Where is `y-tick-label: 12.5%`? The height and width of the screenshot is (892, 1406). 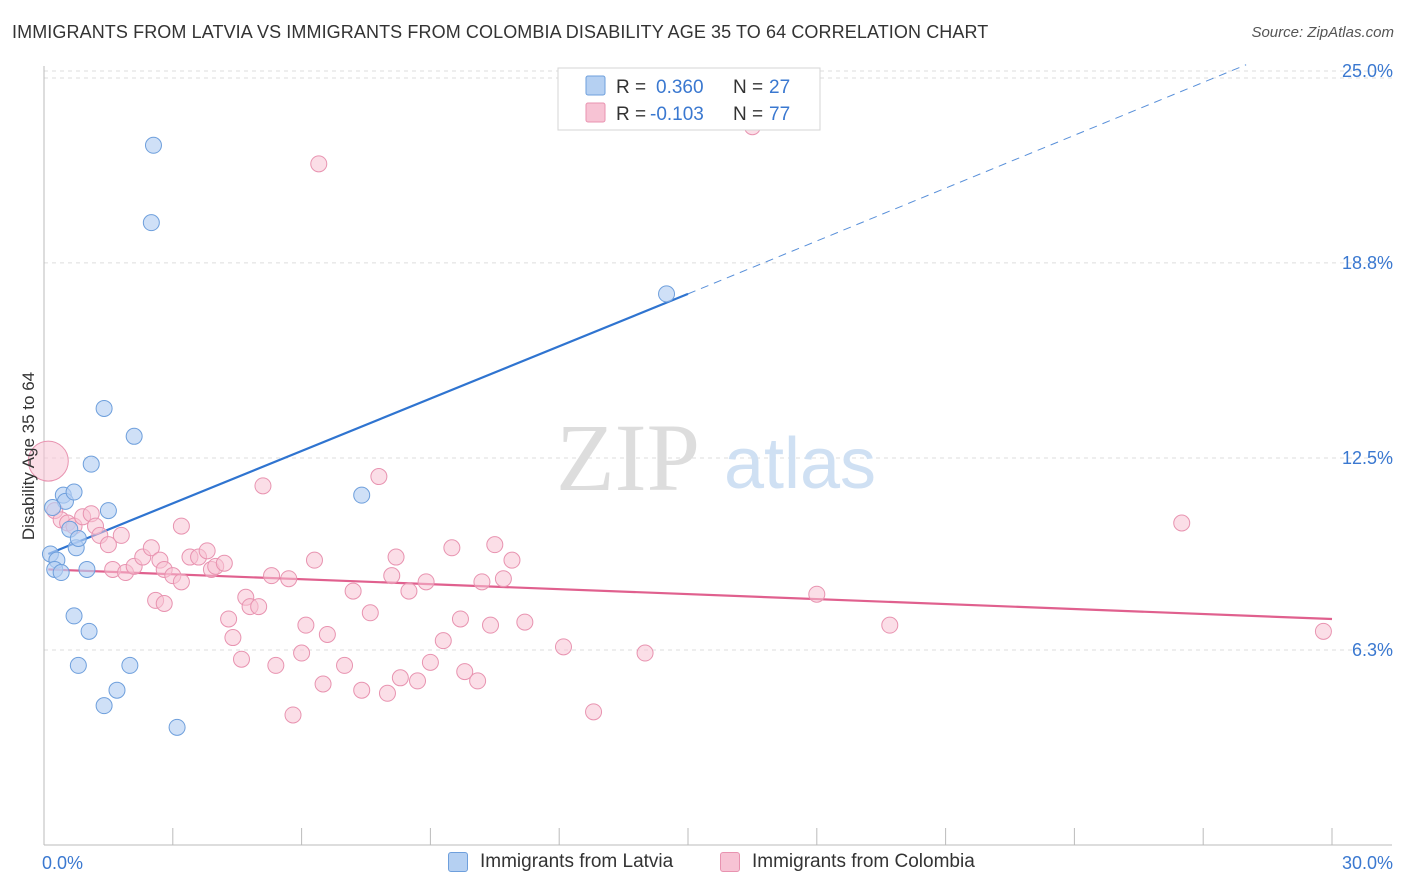
y-tick-label: 12.5% is located at coordinates (1367, 458).